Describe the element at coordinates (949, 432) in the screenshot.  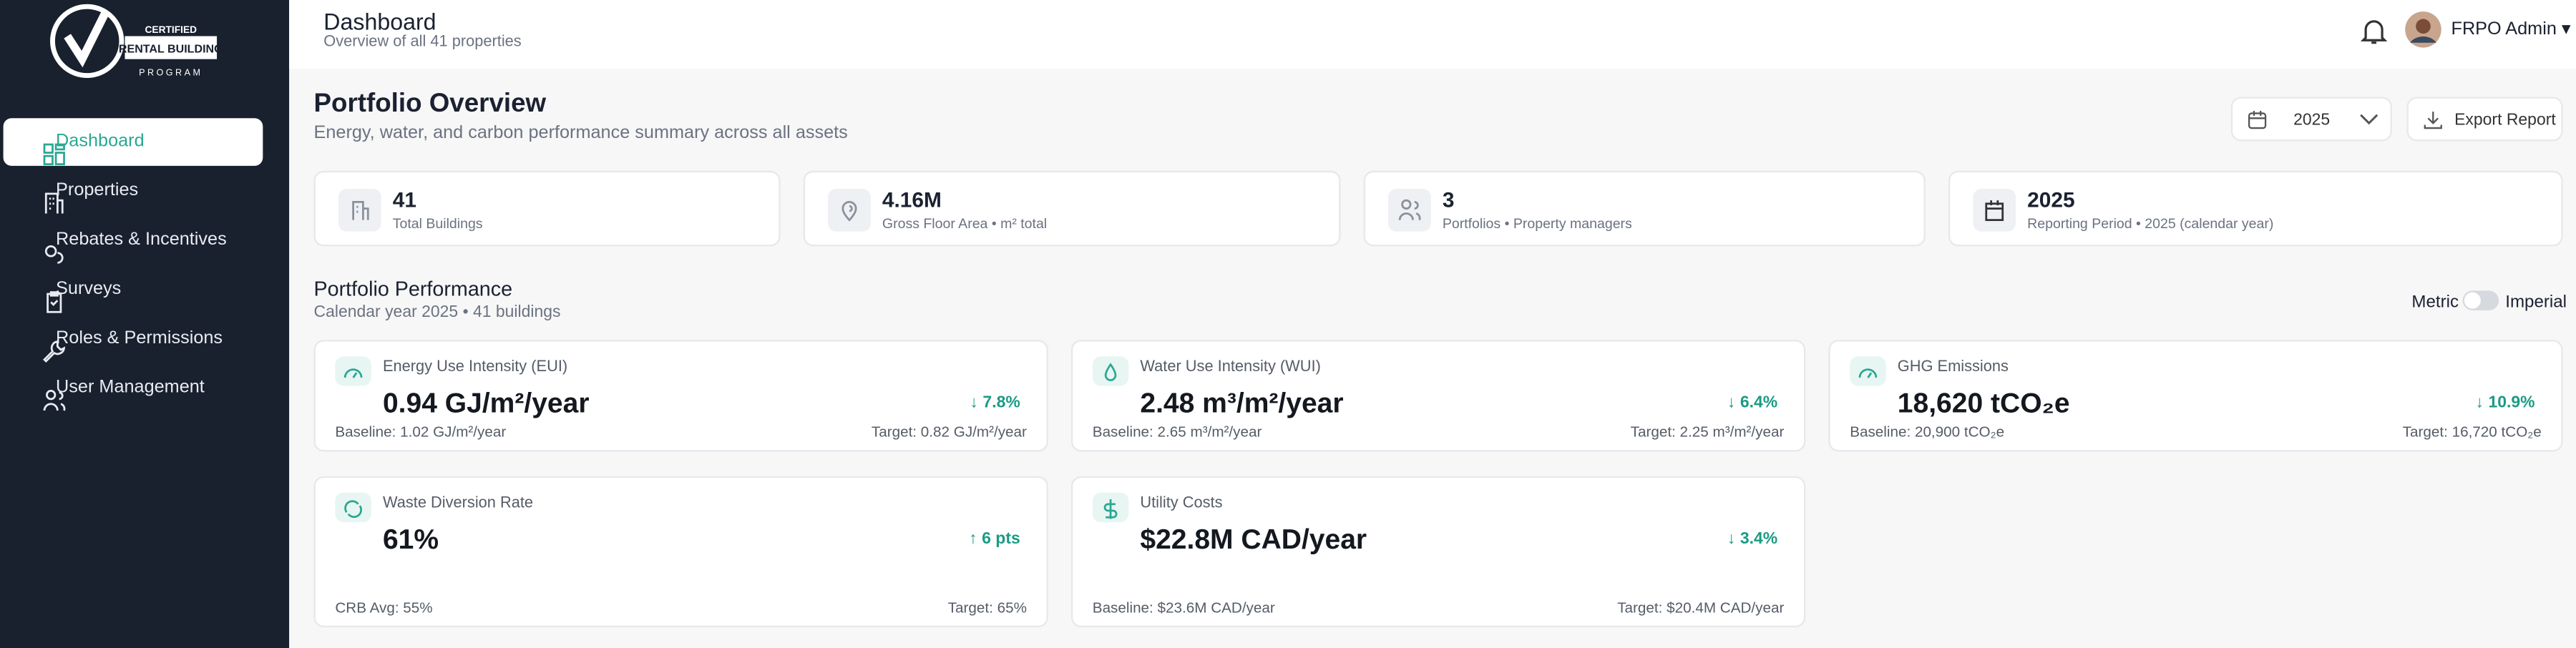
I see `metric-target: Target: 0.82 GJ/m²/year` at that location.